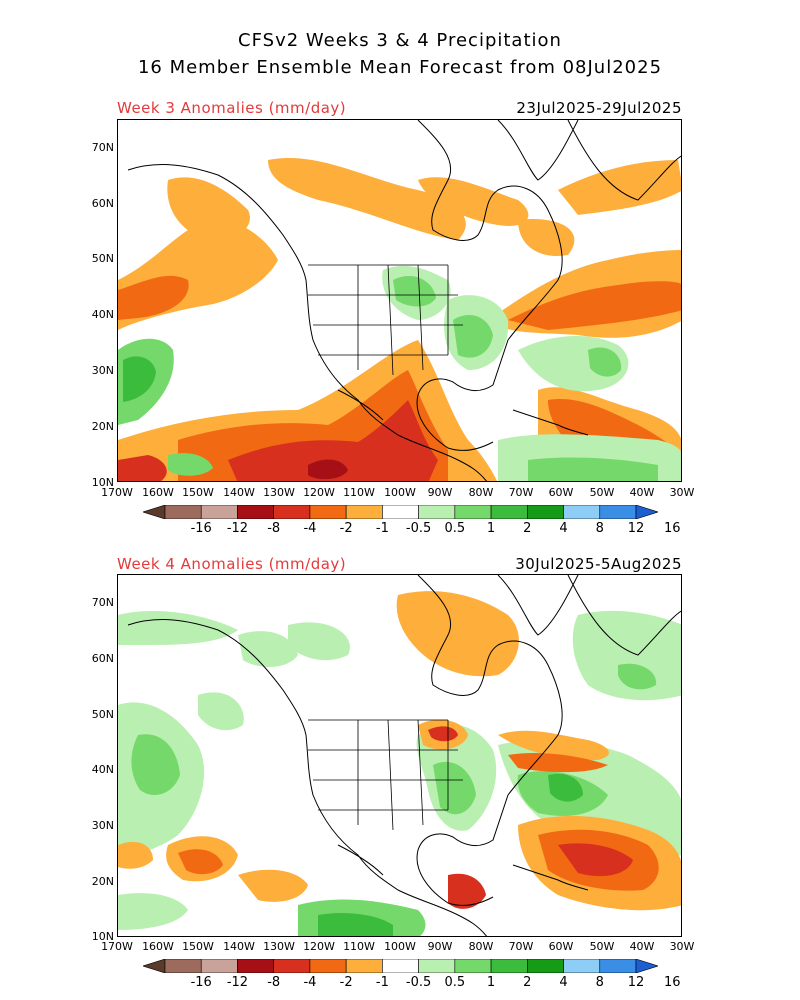 This screenshot has width=800, height=1000. What do you see at coordinates (102, 658) in the screenshot?
I see `lat-tick: 60N` at bounding box center [102, 658].